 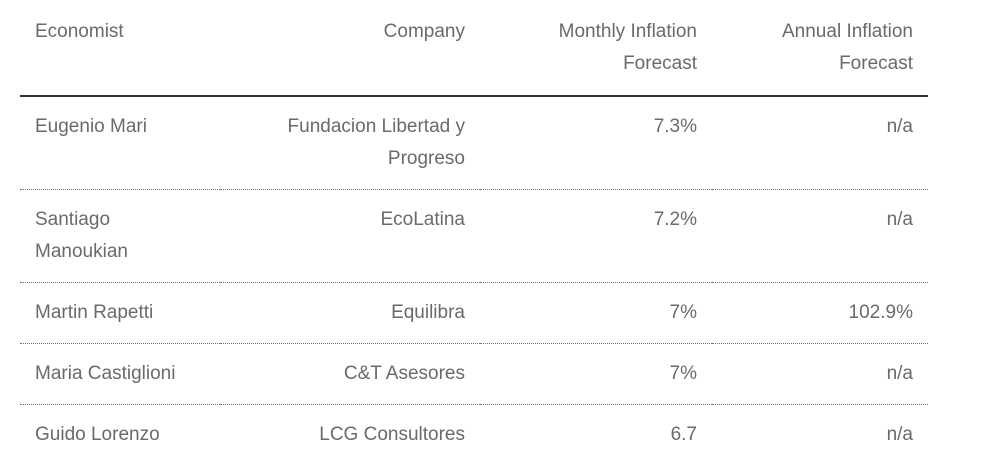 What do you see at coordinates (120, 374) in the screenshot?
I see `economist-cell: Maria Castiglioni` at bounding box center [120, 374].